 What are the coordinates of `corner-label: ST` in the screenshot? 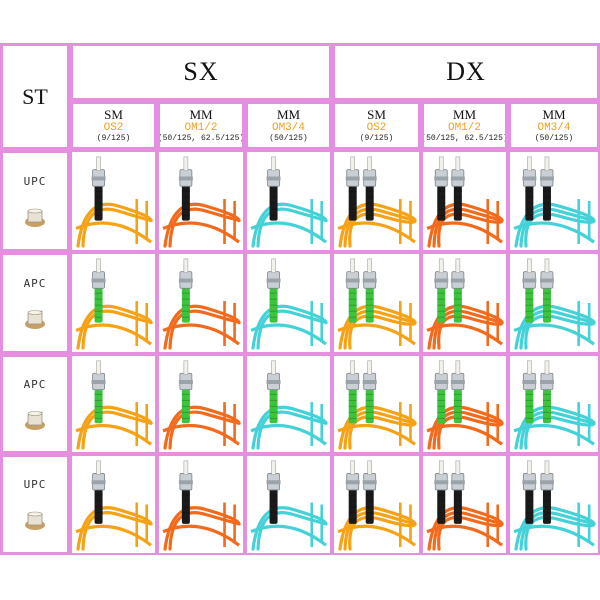 It's located at (35, 96).